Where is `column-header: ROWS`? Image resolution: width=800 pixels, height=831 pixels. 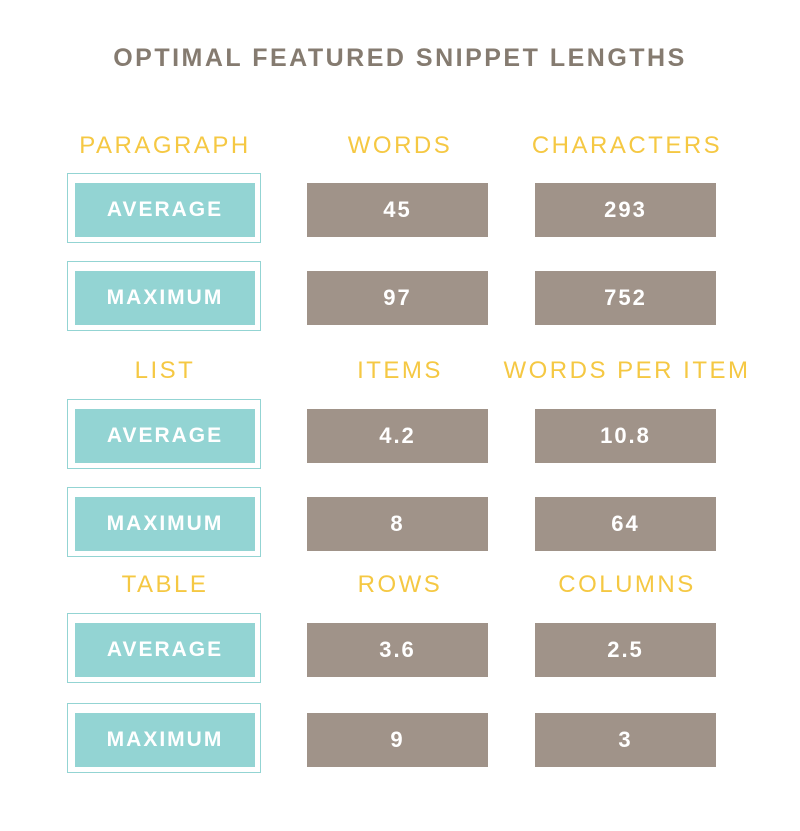 column-header: ROWS is located at coordinates (400, 584).